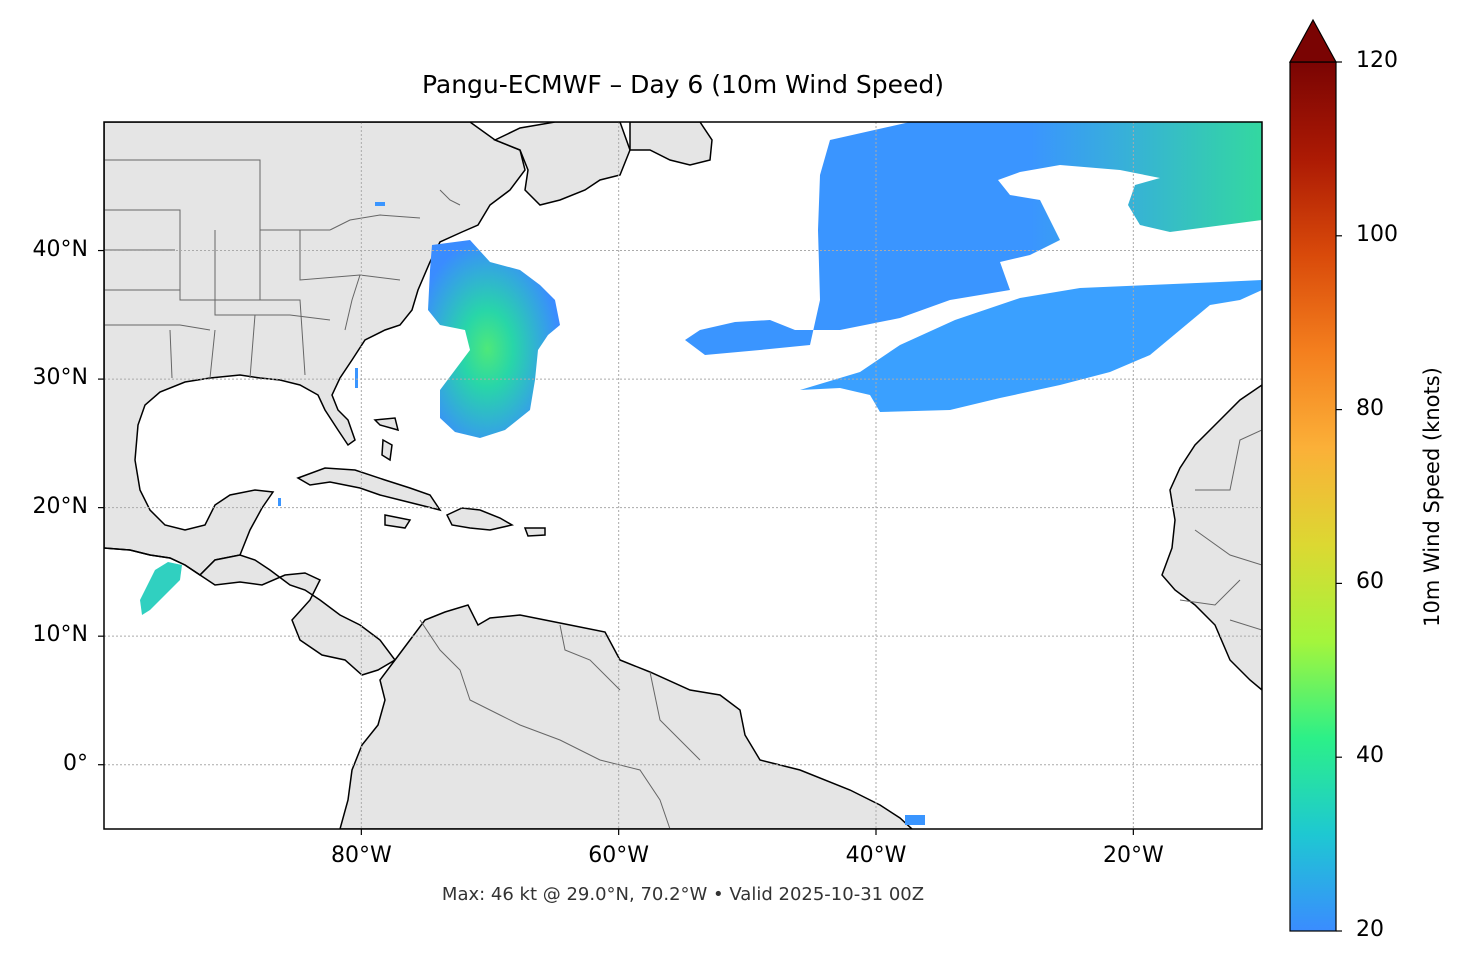 This screenshot has height=969, width=1466. Describe the element at coordinates (250, 611) in the screenshot. I see `land-central-america` at that location.